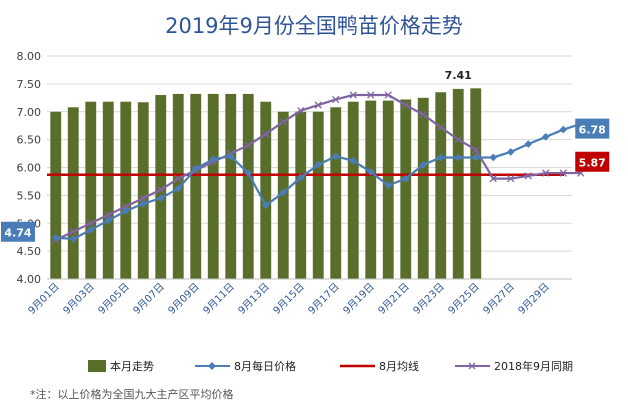 This screenshot has height=416, width=628. I want to click on y-tick-label: 8.00, so click(29, 56).